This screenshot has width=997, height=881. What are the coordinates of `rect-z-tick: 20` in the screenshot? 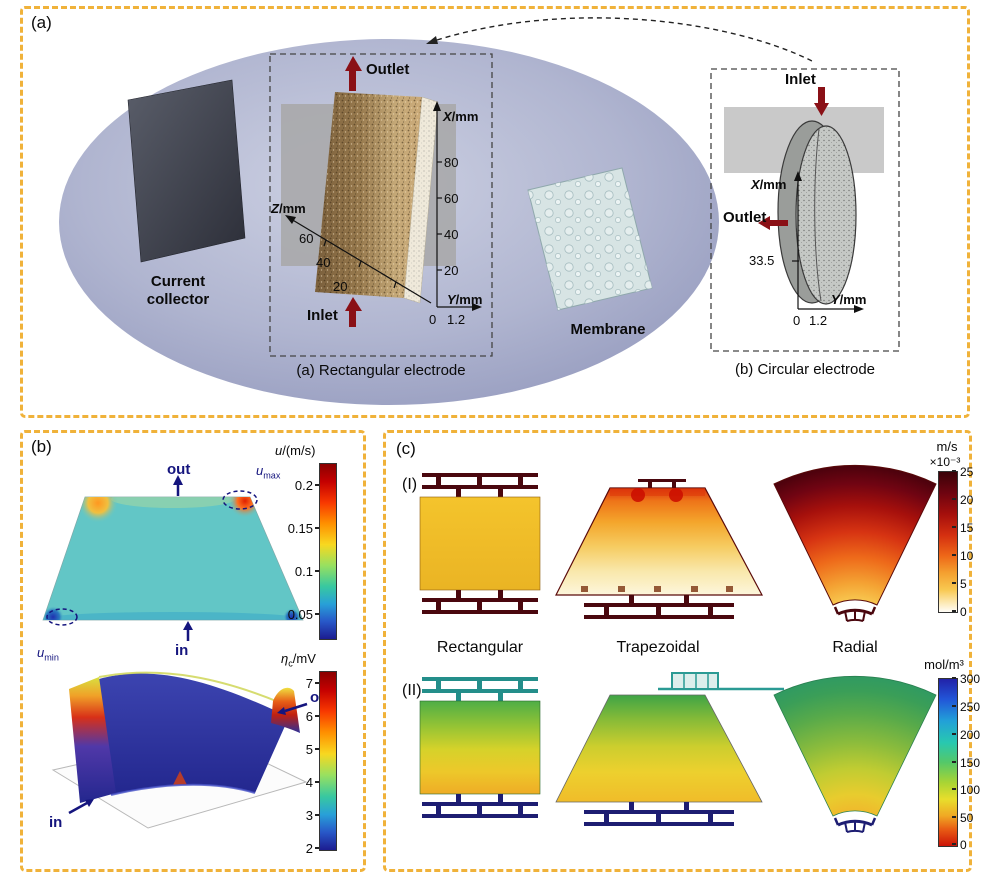 It's located at (340, 286).